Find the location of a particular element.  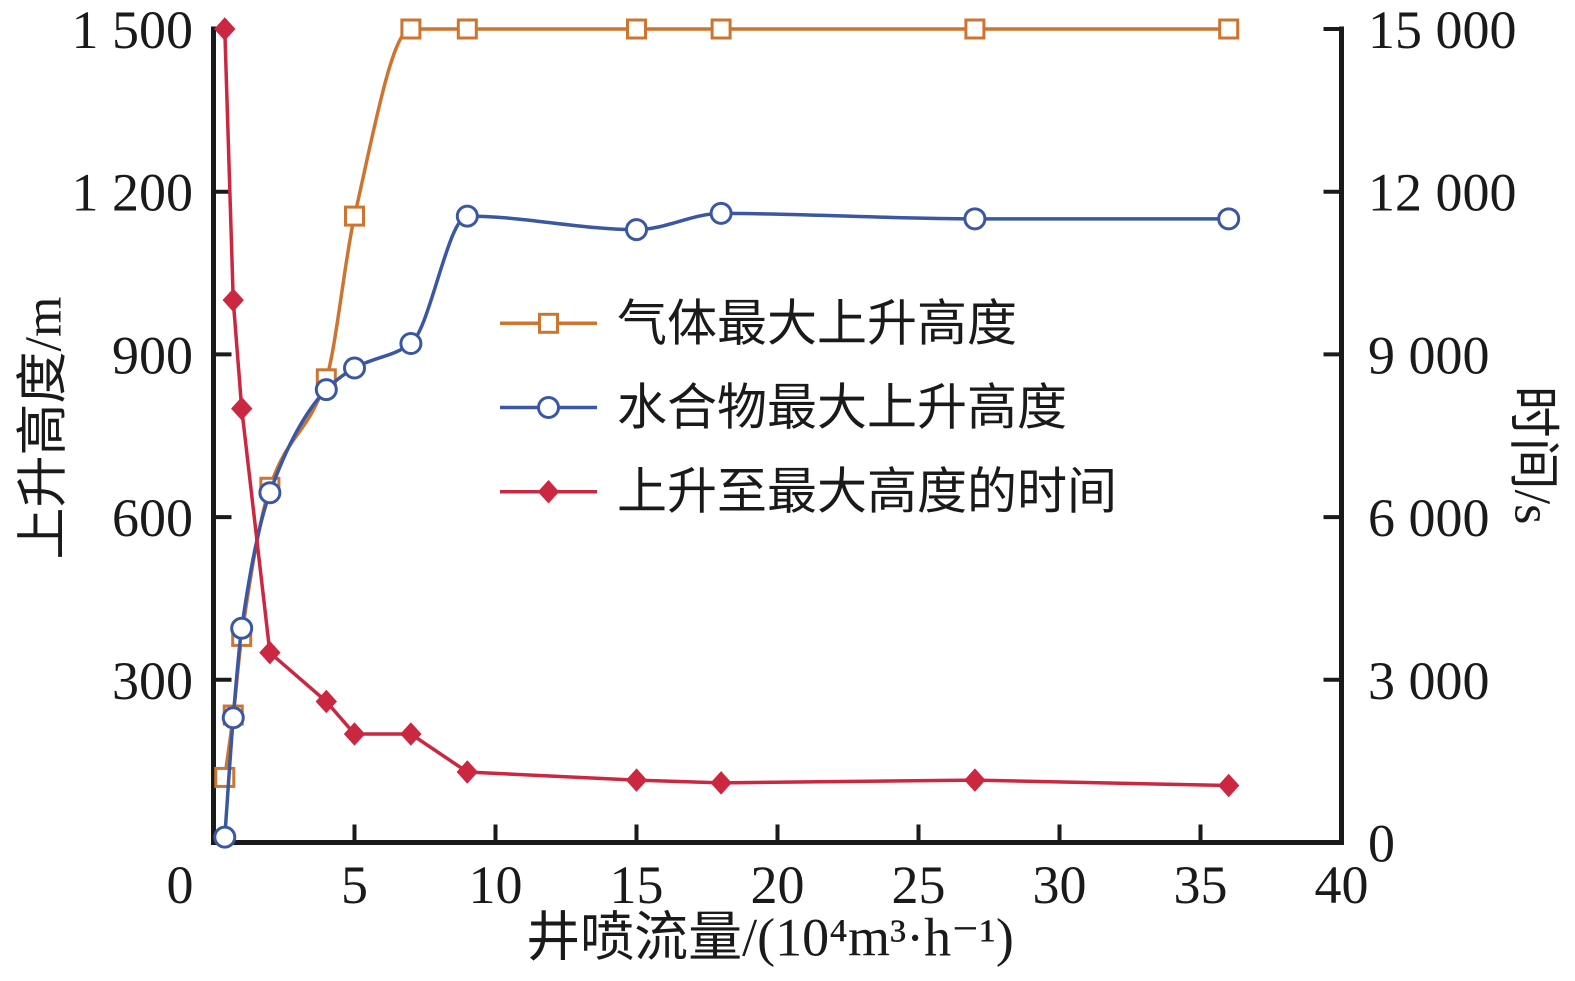

legend-marker-time-to-max-height is located at coordinates (548, 491).